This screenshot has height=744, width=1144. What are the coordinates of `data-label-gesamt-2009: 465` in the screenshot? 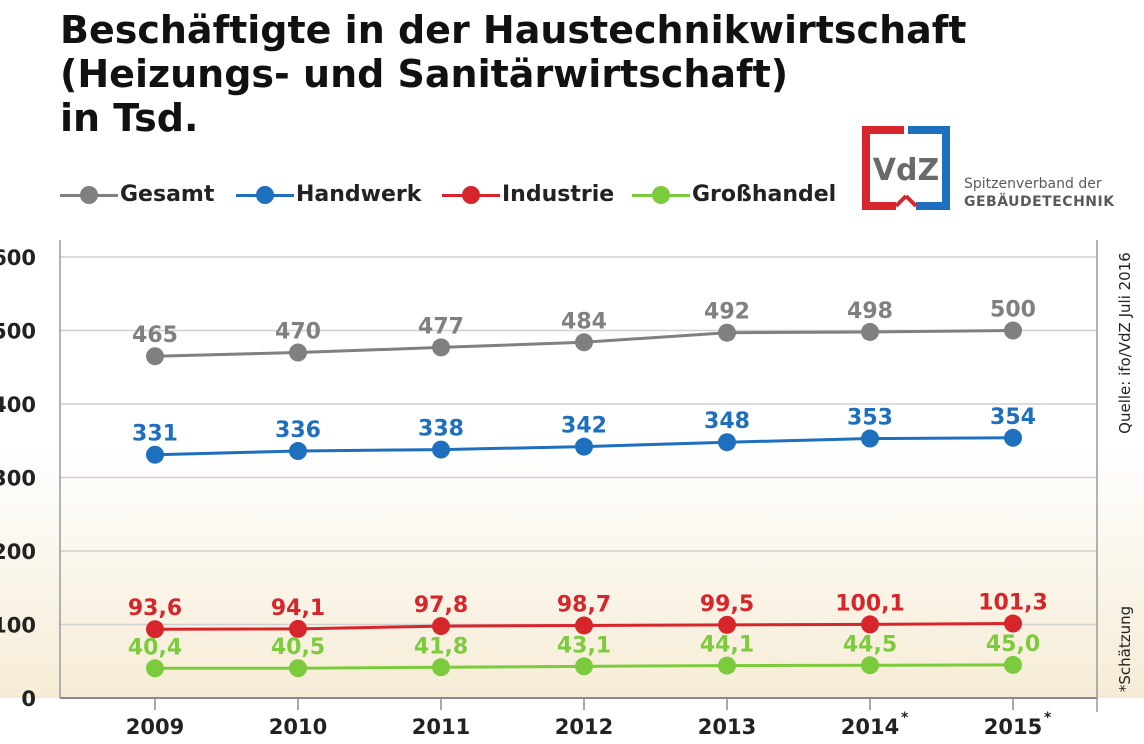 It's located at (155, 335).